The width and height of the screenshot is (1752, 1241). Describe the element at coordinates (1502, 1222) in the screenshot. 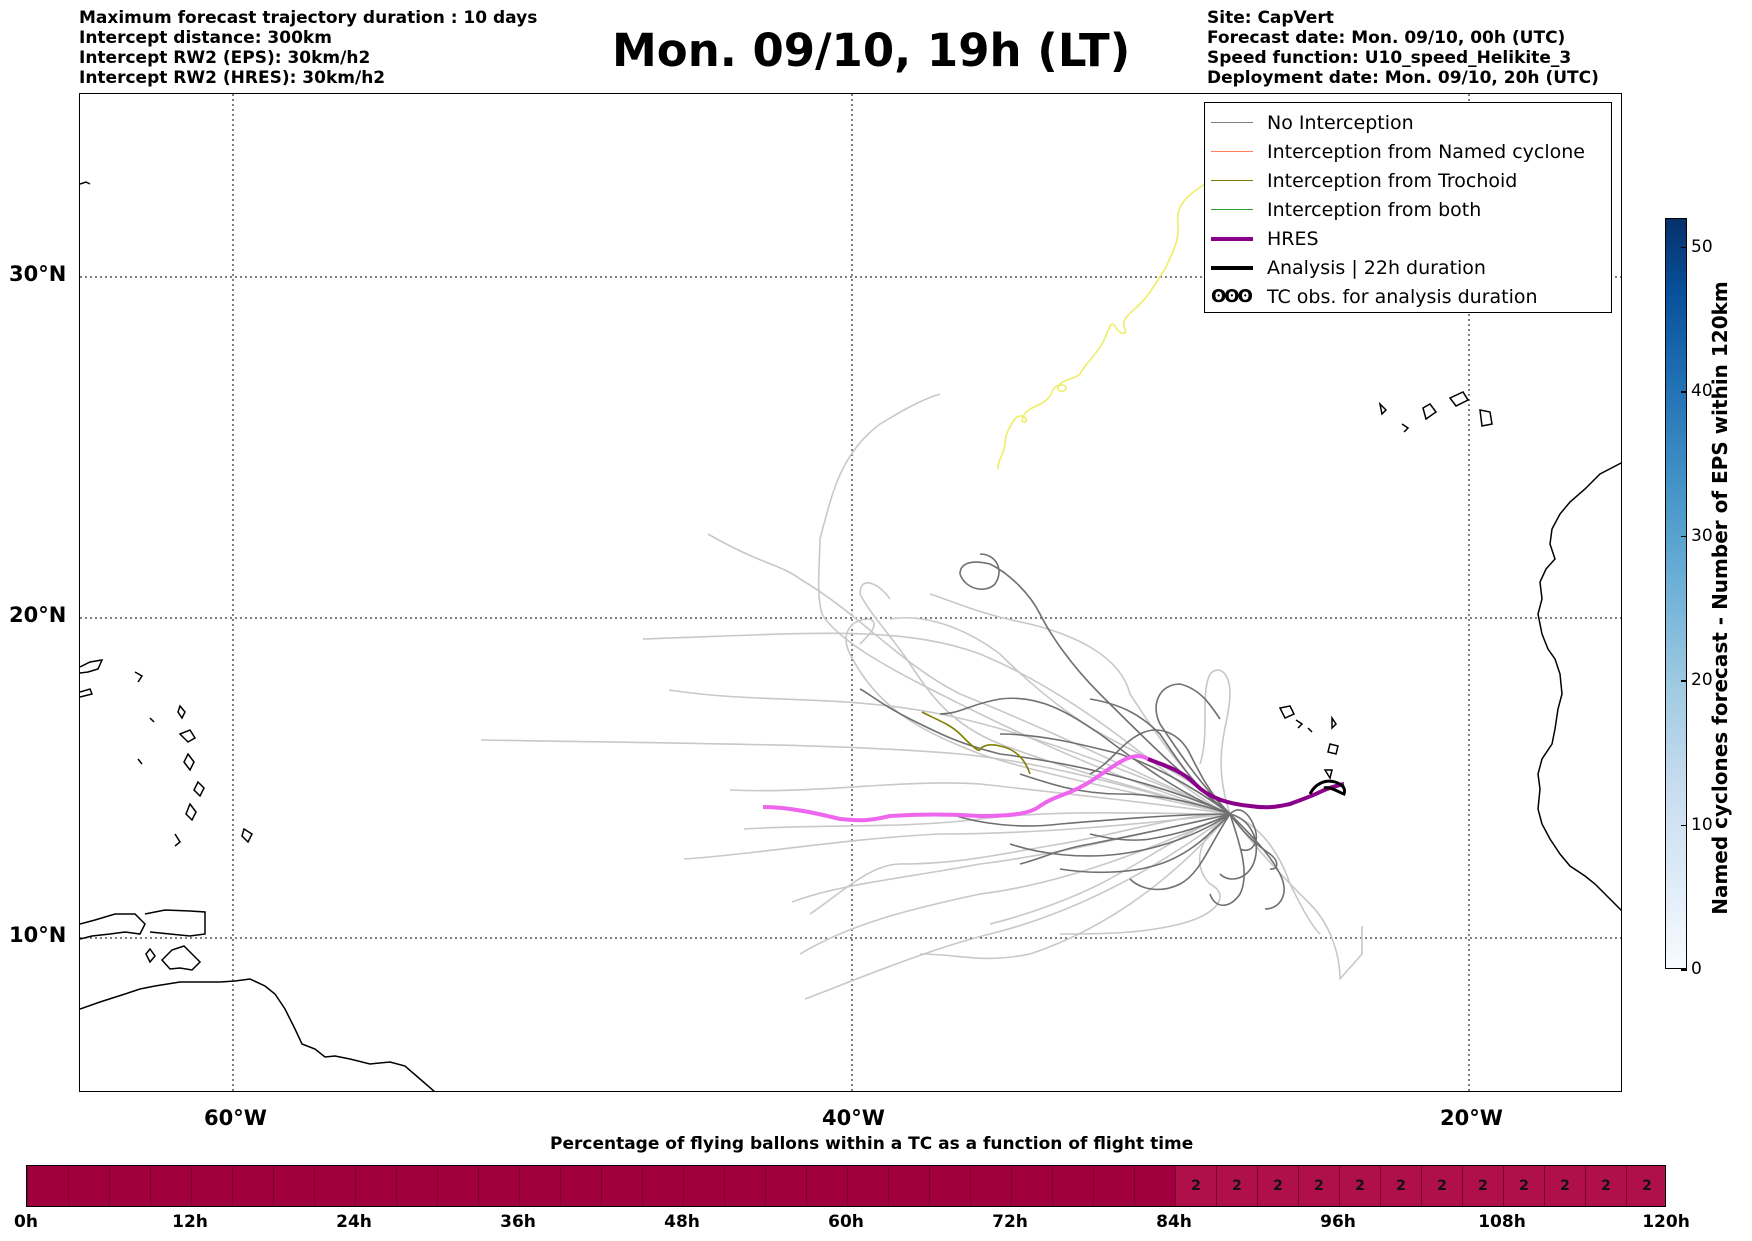

I see `time-bar-label: 108h` at that location.